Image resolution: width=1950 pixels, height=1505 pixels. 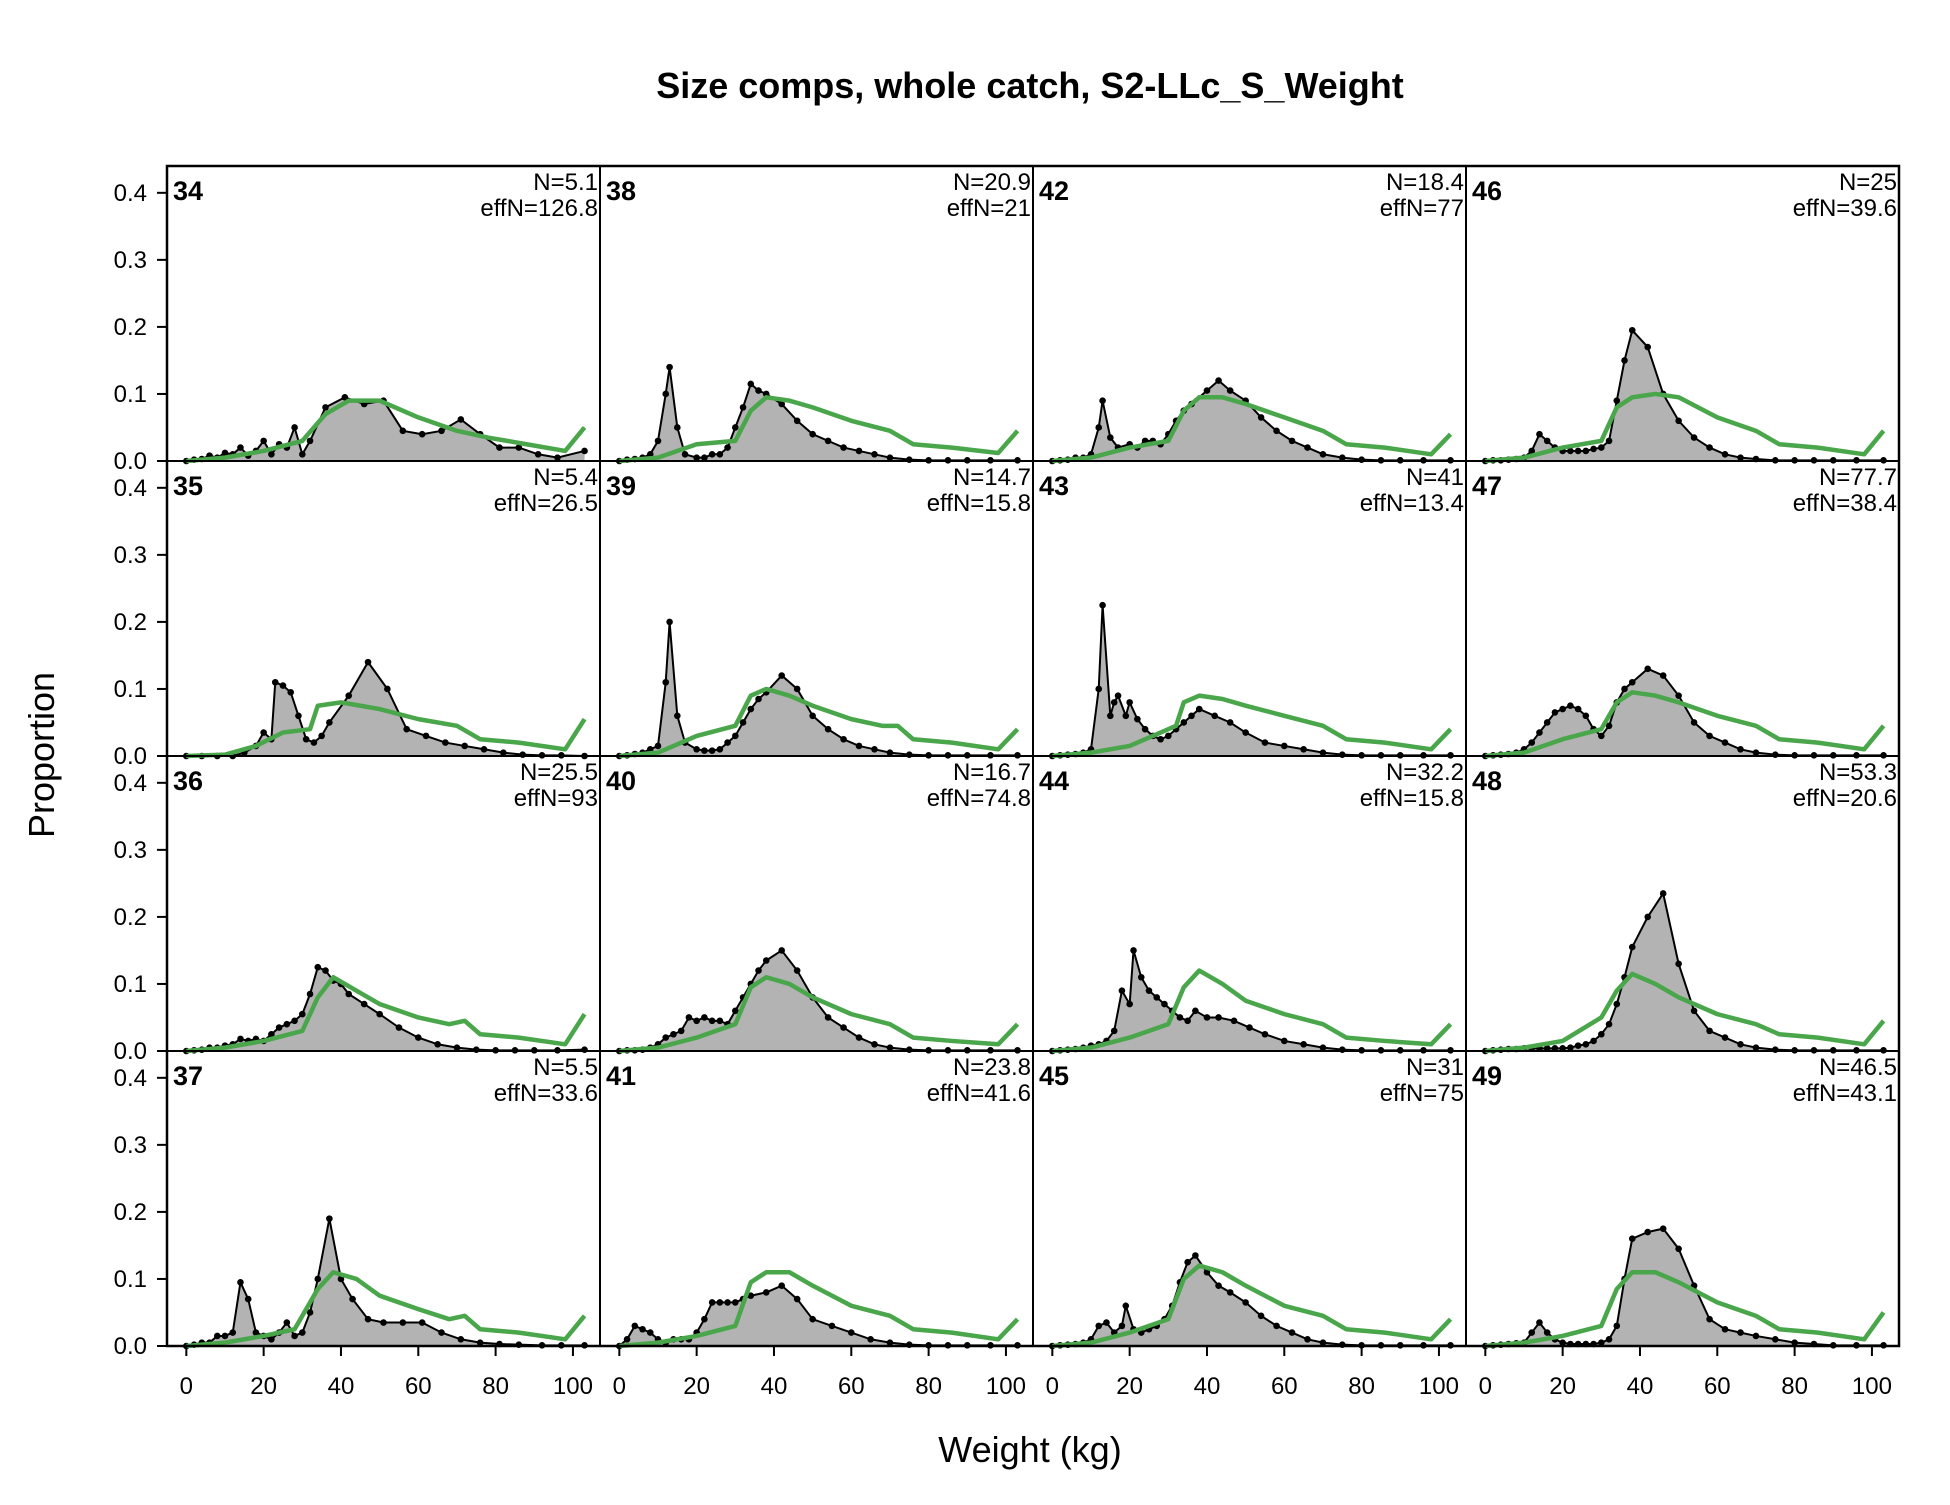 I want to click on panel-n-text: N=18.4, so click(x=1425, y=182).